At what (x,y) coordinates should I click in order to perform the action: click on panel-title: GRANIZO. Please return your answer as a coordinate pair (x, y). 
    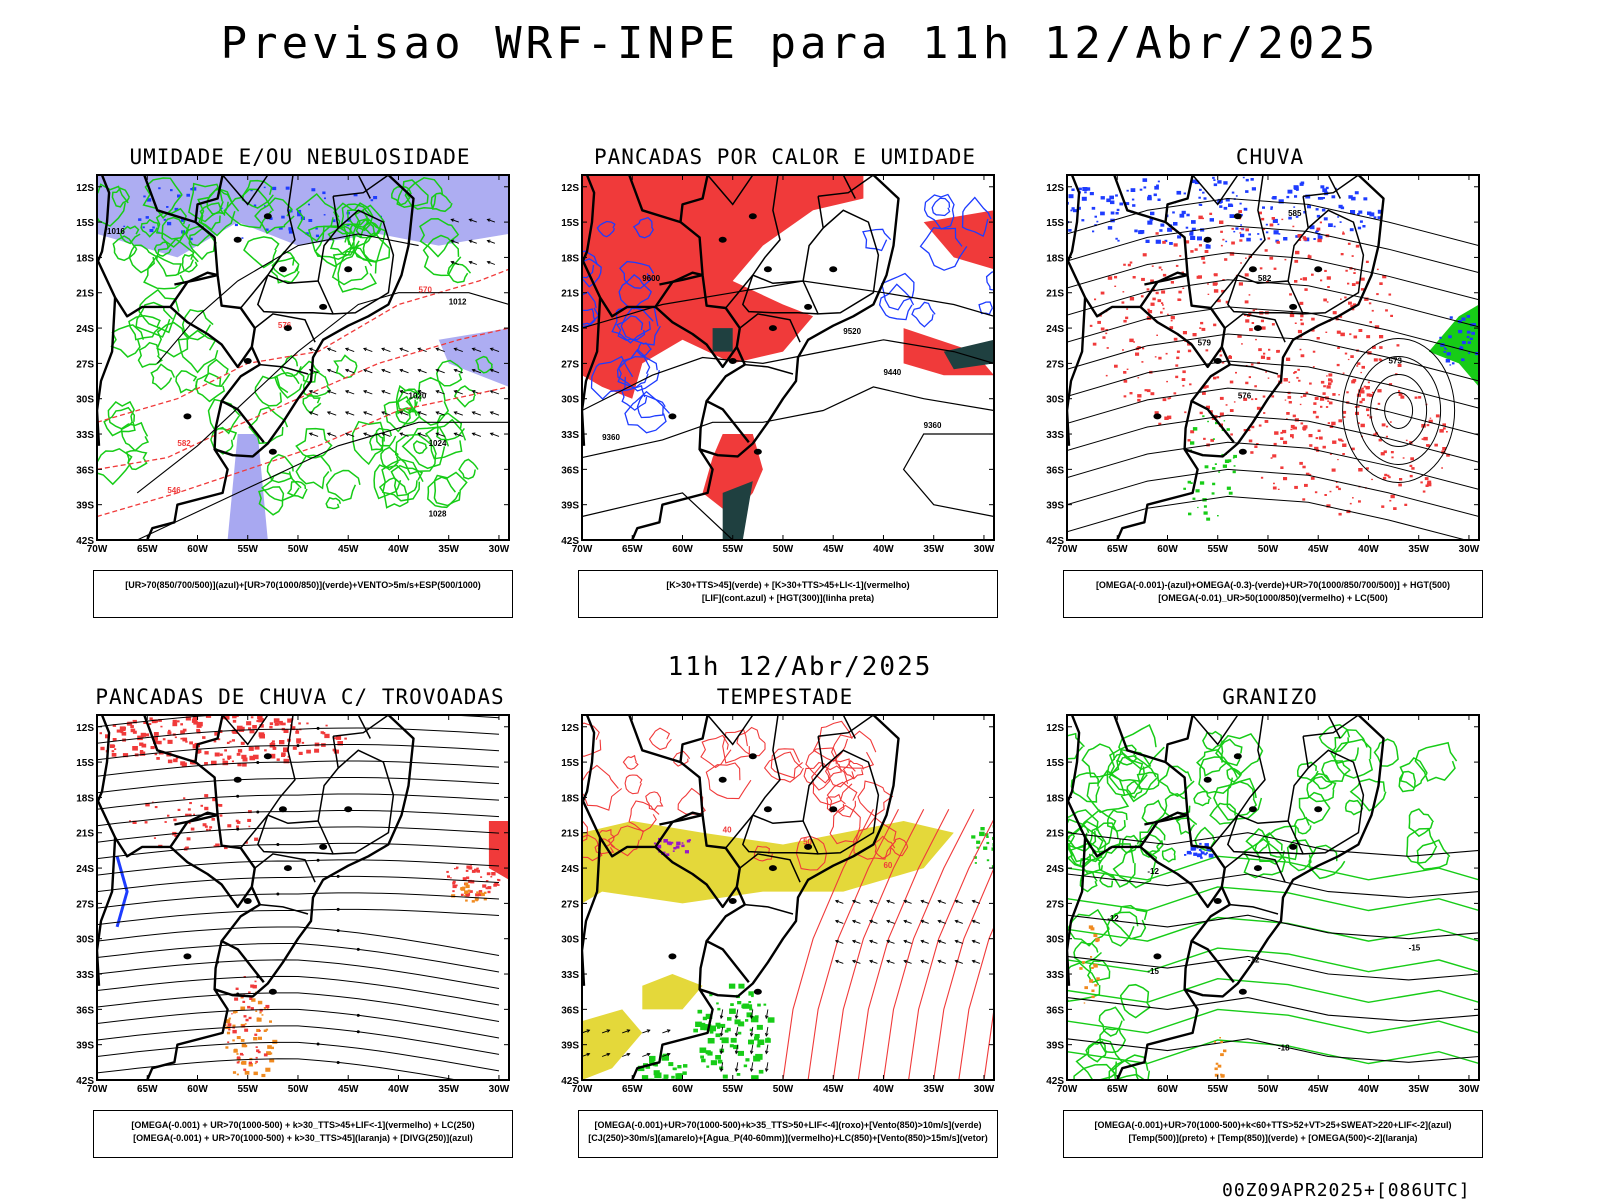
    Looking at the image, I should click on (1270, 697).